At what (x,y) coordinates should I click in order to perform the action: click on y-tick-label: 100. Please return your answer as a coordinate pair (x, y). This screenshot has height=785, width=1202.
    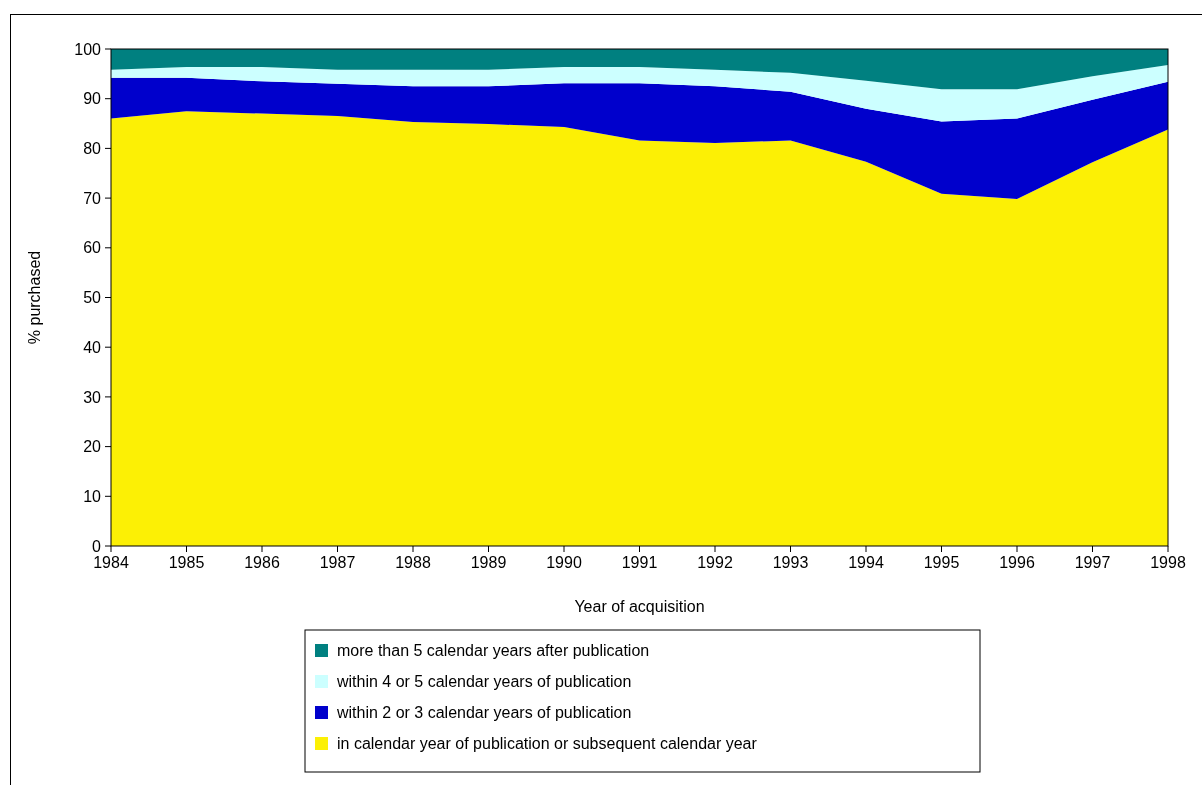
    Looking at the image, I should click on (88, 49).